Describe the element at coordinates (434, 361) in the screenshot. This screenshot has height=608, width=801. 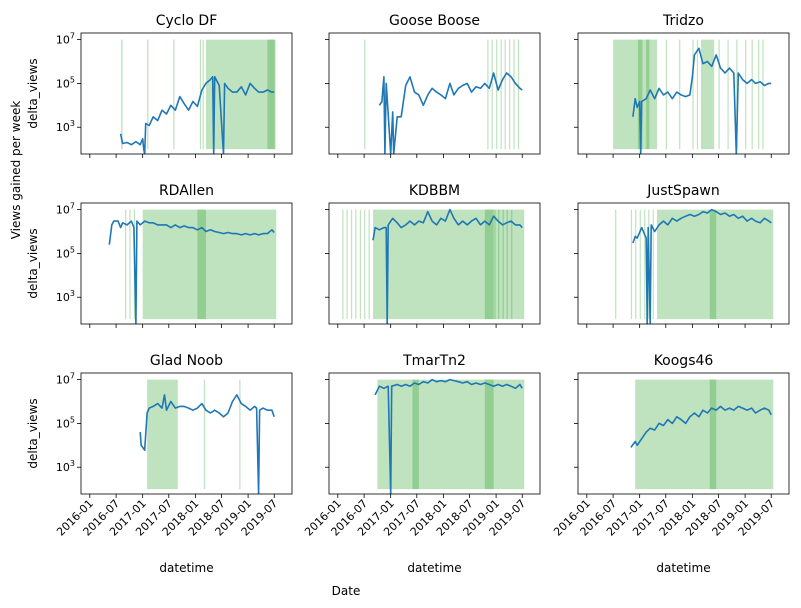
I see `panel-title: TmarTn2` at that location.